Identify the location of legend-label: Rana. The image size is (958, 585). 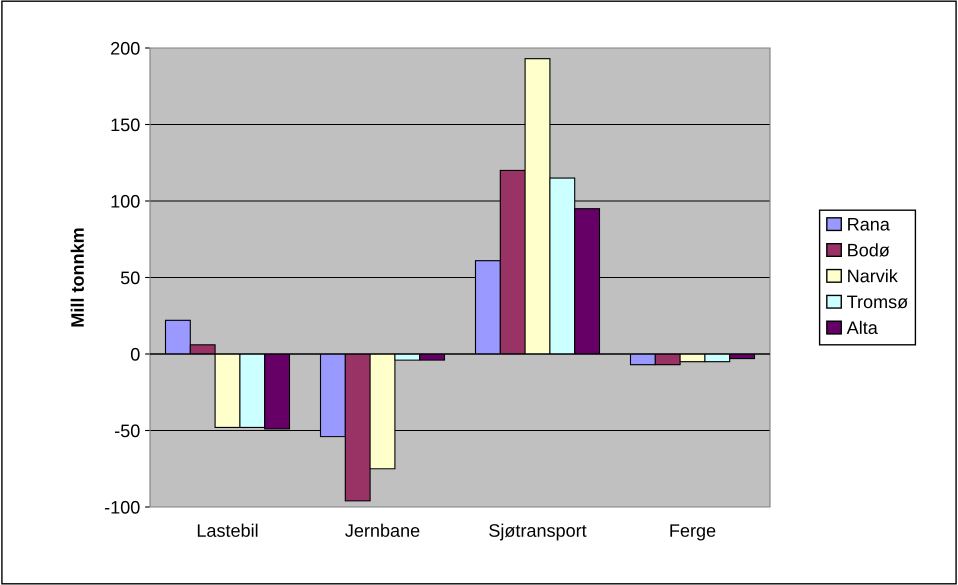
(869, 224).